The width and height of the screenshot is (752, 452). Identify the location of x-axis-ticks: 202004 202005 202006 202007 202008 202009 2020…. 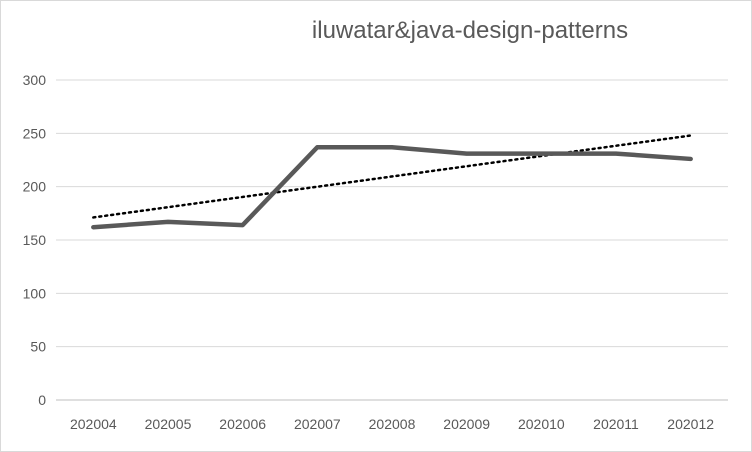
(392, 424).